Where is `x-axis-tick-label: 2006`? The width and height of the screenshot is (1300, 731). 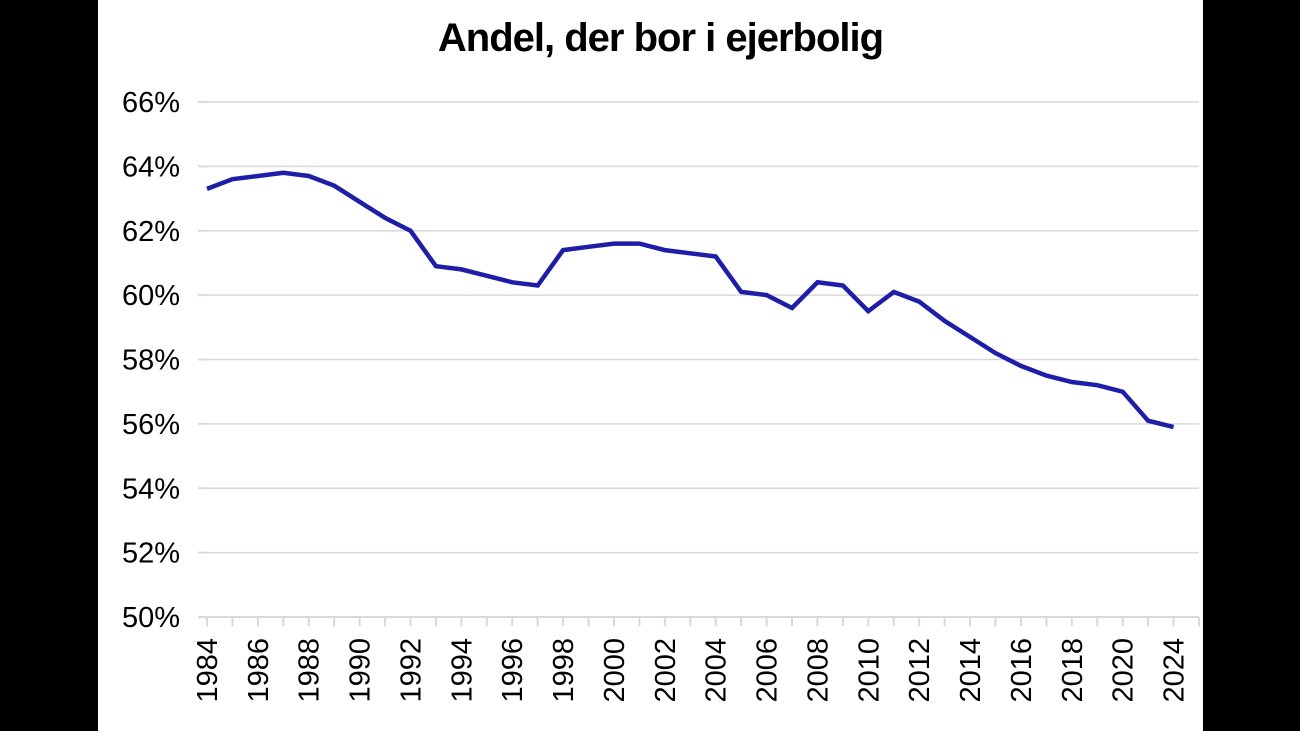 x-axis-tick-label: 2006 is located at coordinates (768, 670).